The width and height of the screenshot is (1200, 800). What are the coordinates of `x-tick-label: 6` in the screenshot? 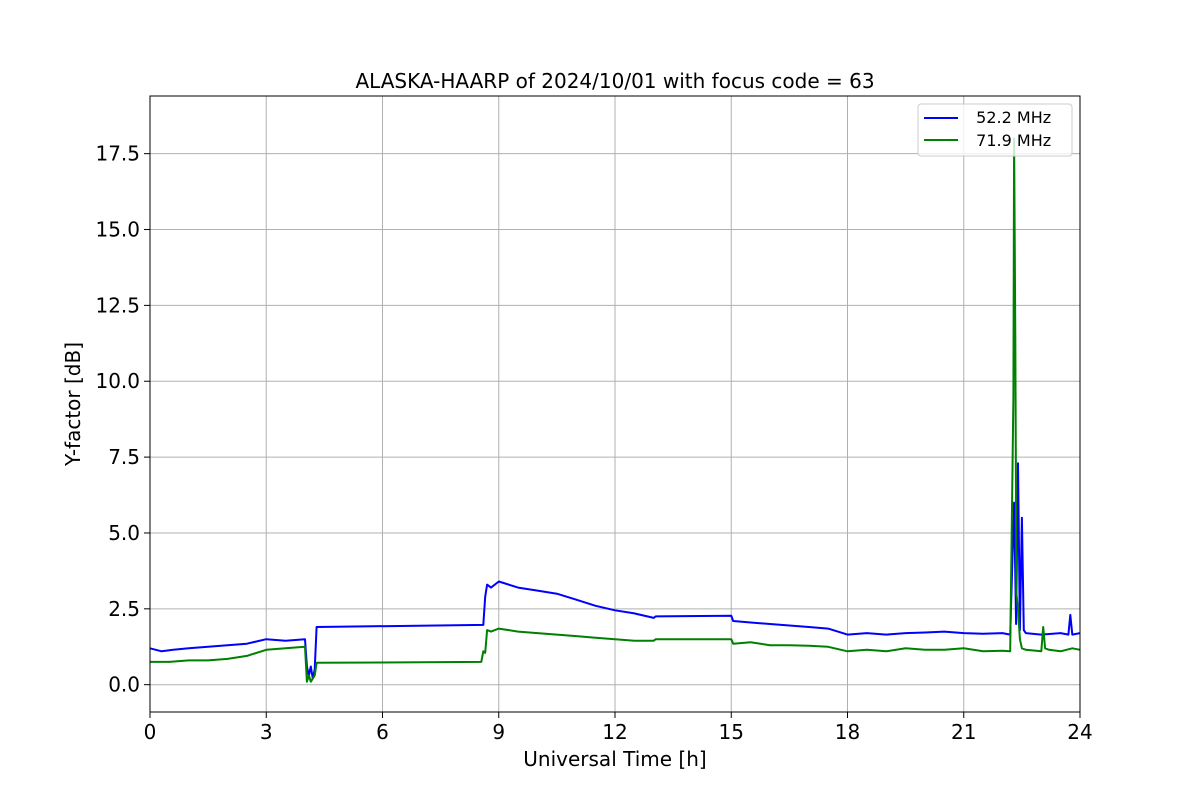 It's located at (382, 732).